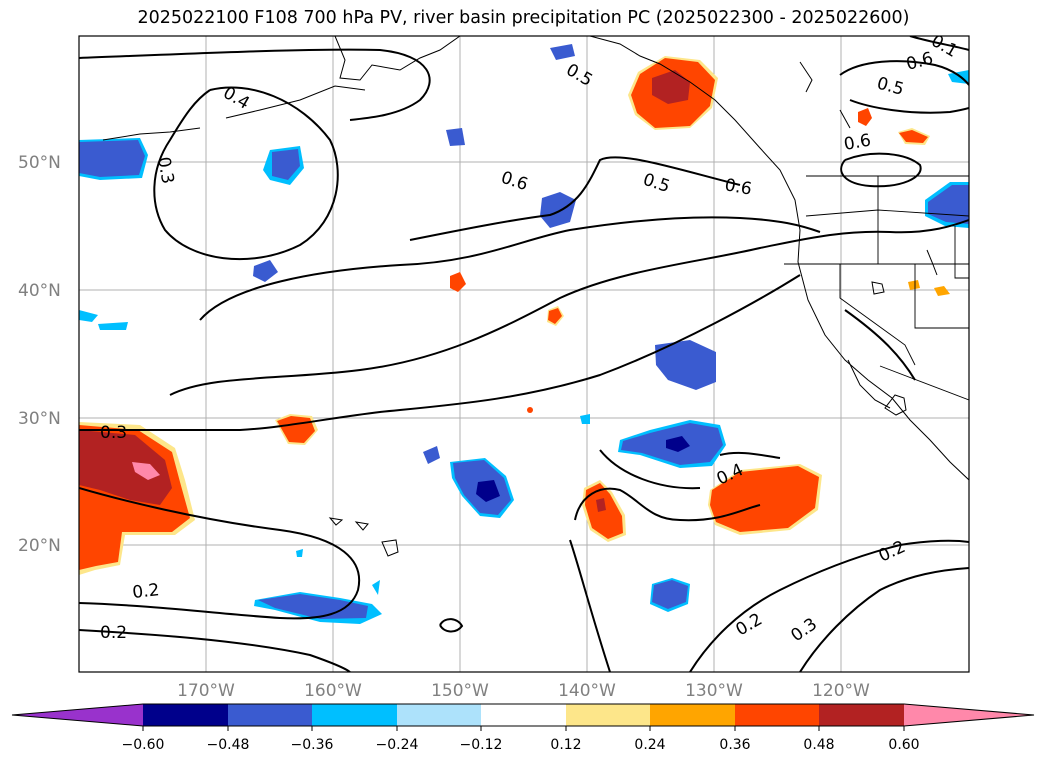  What do you see at coordinates (39, 291) in the screenshot?
I see `lat-label: 40°N` at bounding box center [39, 291].